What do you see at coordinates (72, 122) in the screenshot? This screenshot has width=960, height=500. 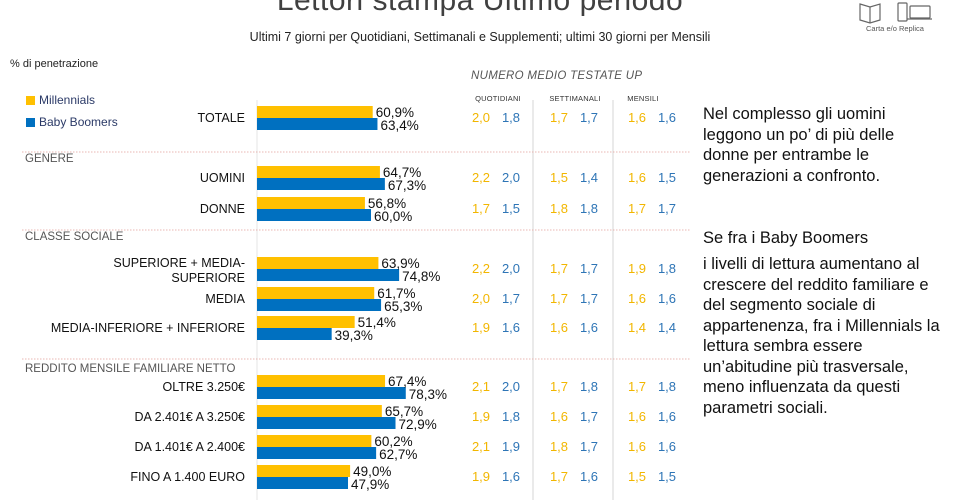 I see `legend-item-baby-boomers: Baby Boomers` at bounding box center [72, 122].